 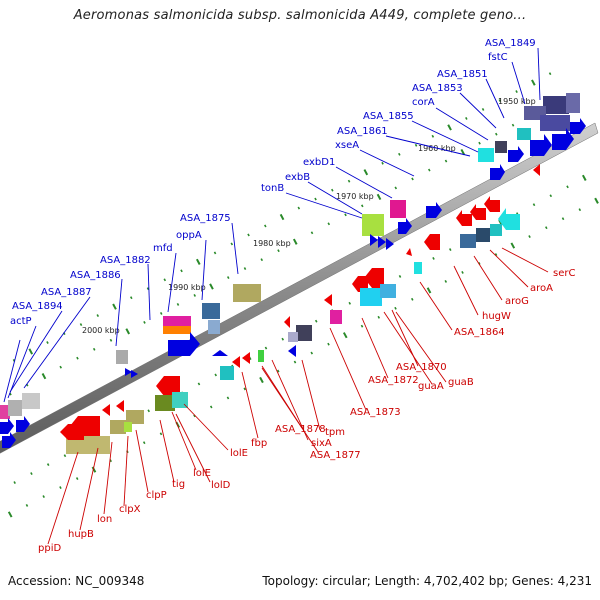 What do you see at coordinates (347, 145) in the screenshot?
I see `gene-label: xseA` at bounding box center [347, 145].